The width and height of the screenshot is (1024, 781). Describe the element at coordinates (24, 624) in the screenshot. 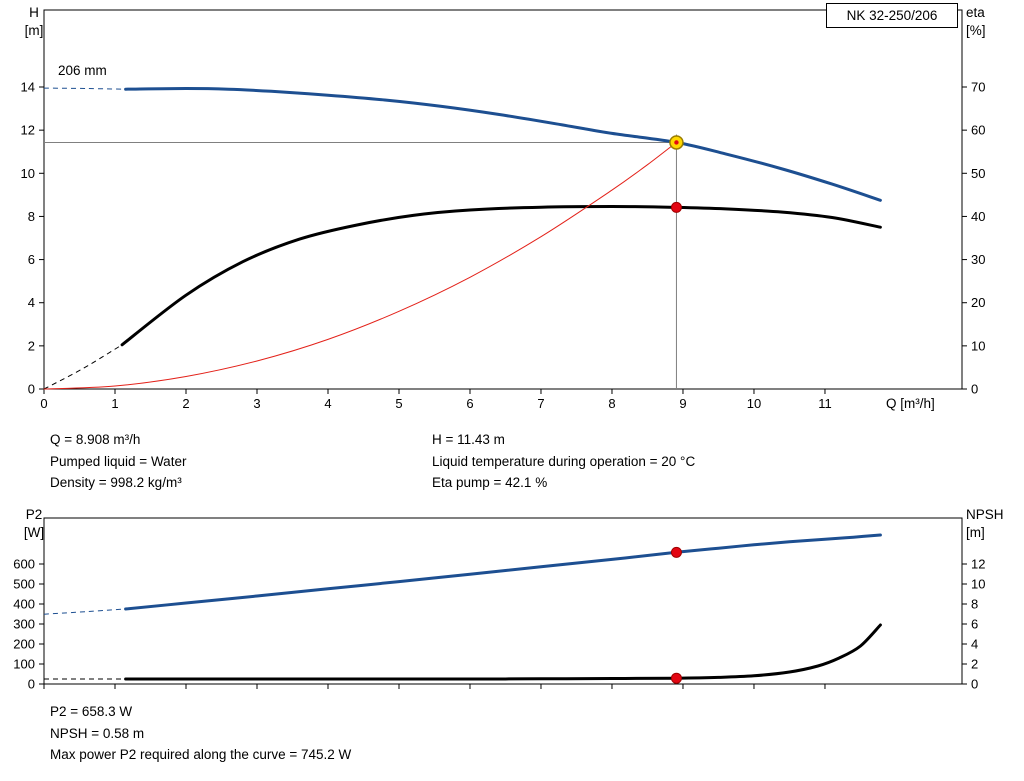

I see `left-axis-tick-label: 300` at that location.